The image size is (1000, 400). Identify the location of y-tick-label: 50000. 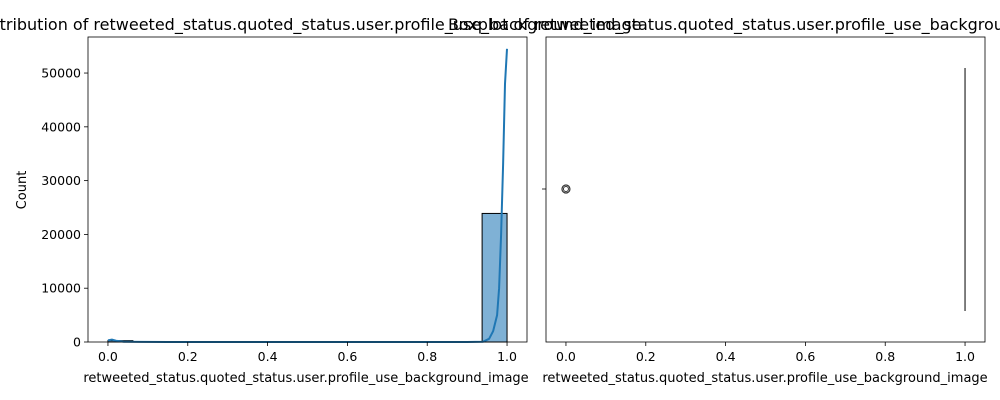
(61, 73).